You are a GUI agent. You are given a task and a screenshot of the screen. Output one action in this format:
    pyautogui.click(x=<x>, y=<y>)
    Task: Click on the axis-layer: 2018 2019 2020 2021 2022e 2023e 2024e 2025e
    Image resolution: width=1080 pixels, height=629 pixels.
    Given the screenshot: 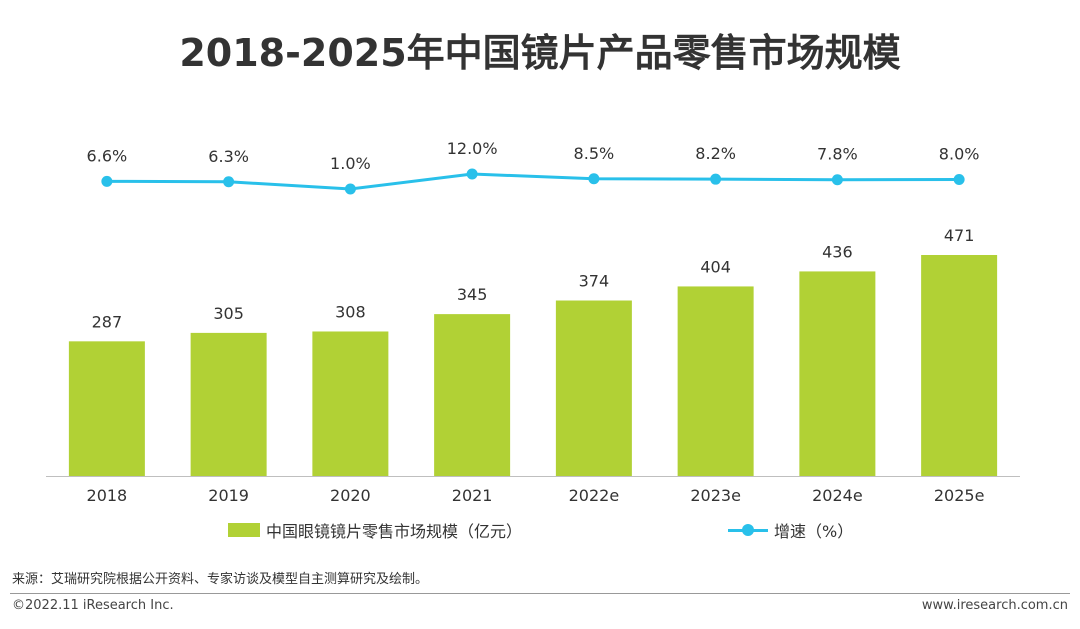 What is the action you would take?
    pyautogui.click(x=533, y=490)
    